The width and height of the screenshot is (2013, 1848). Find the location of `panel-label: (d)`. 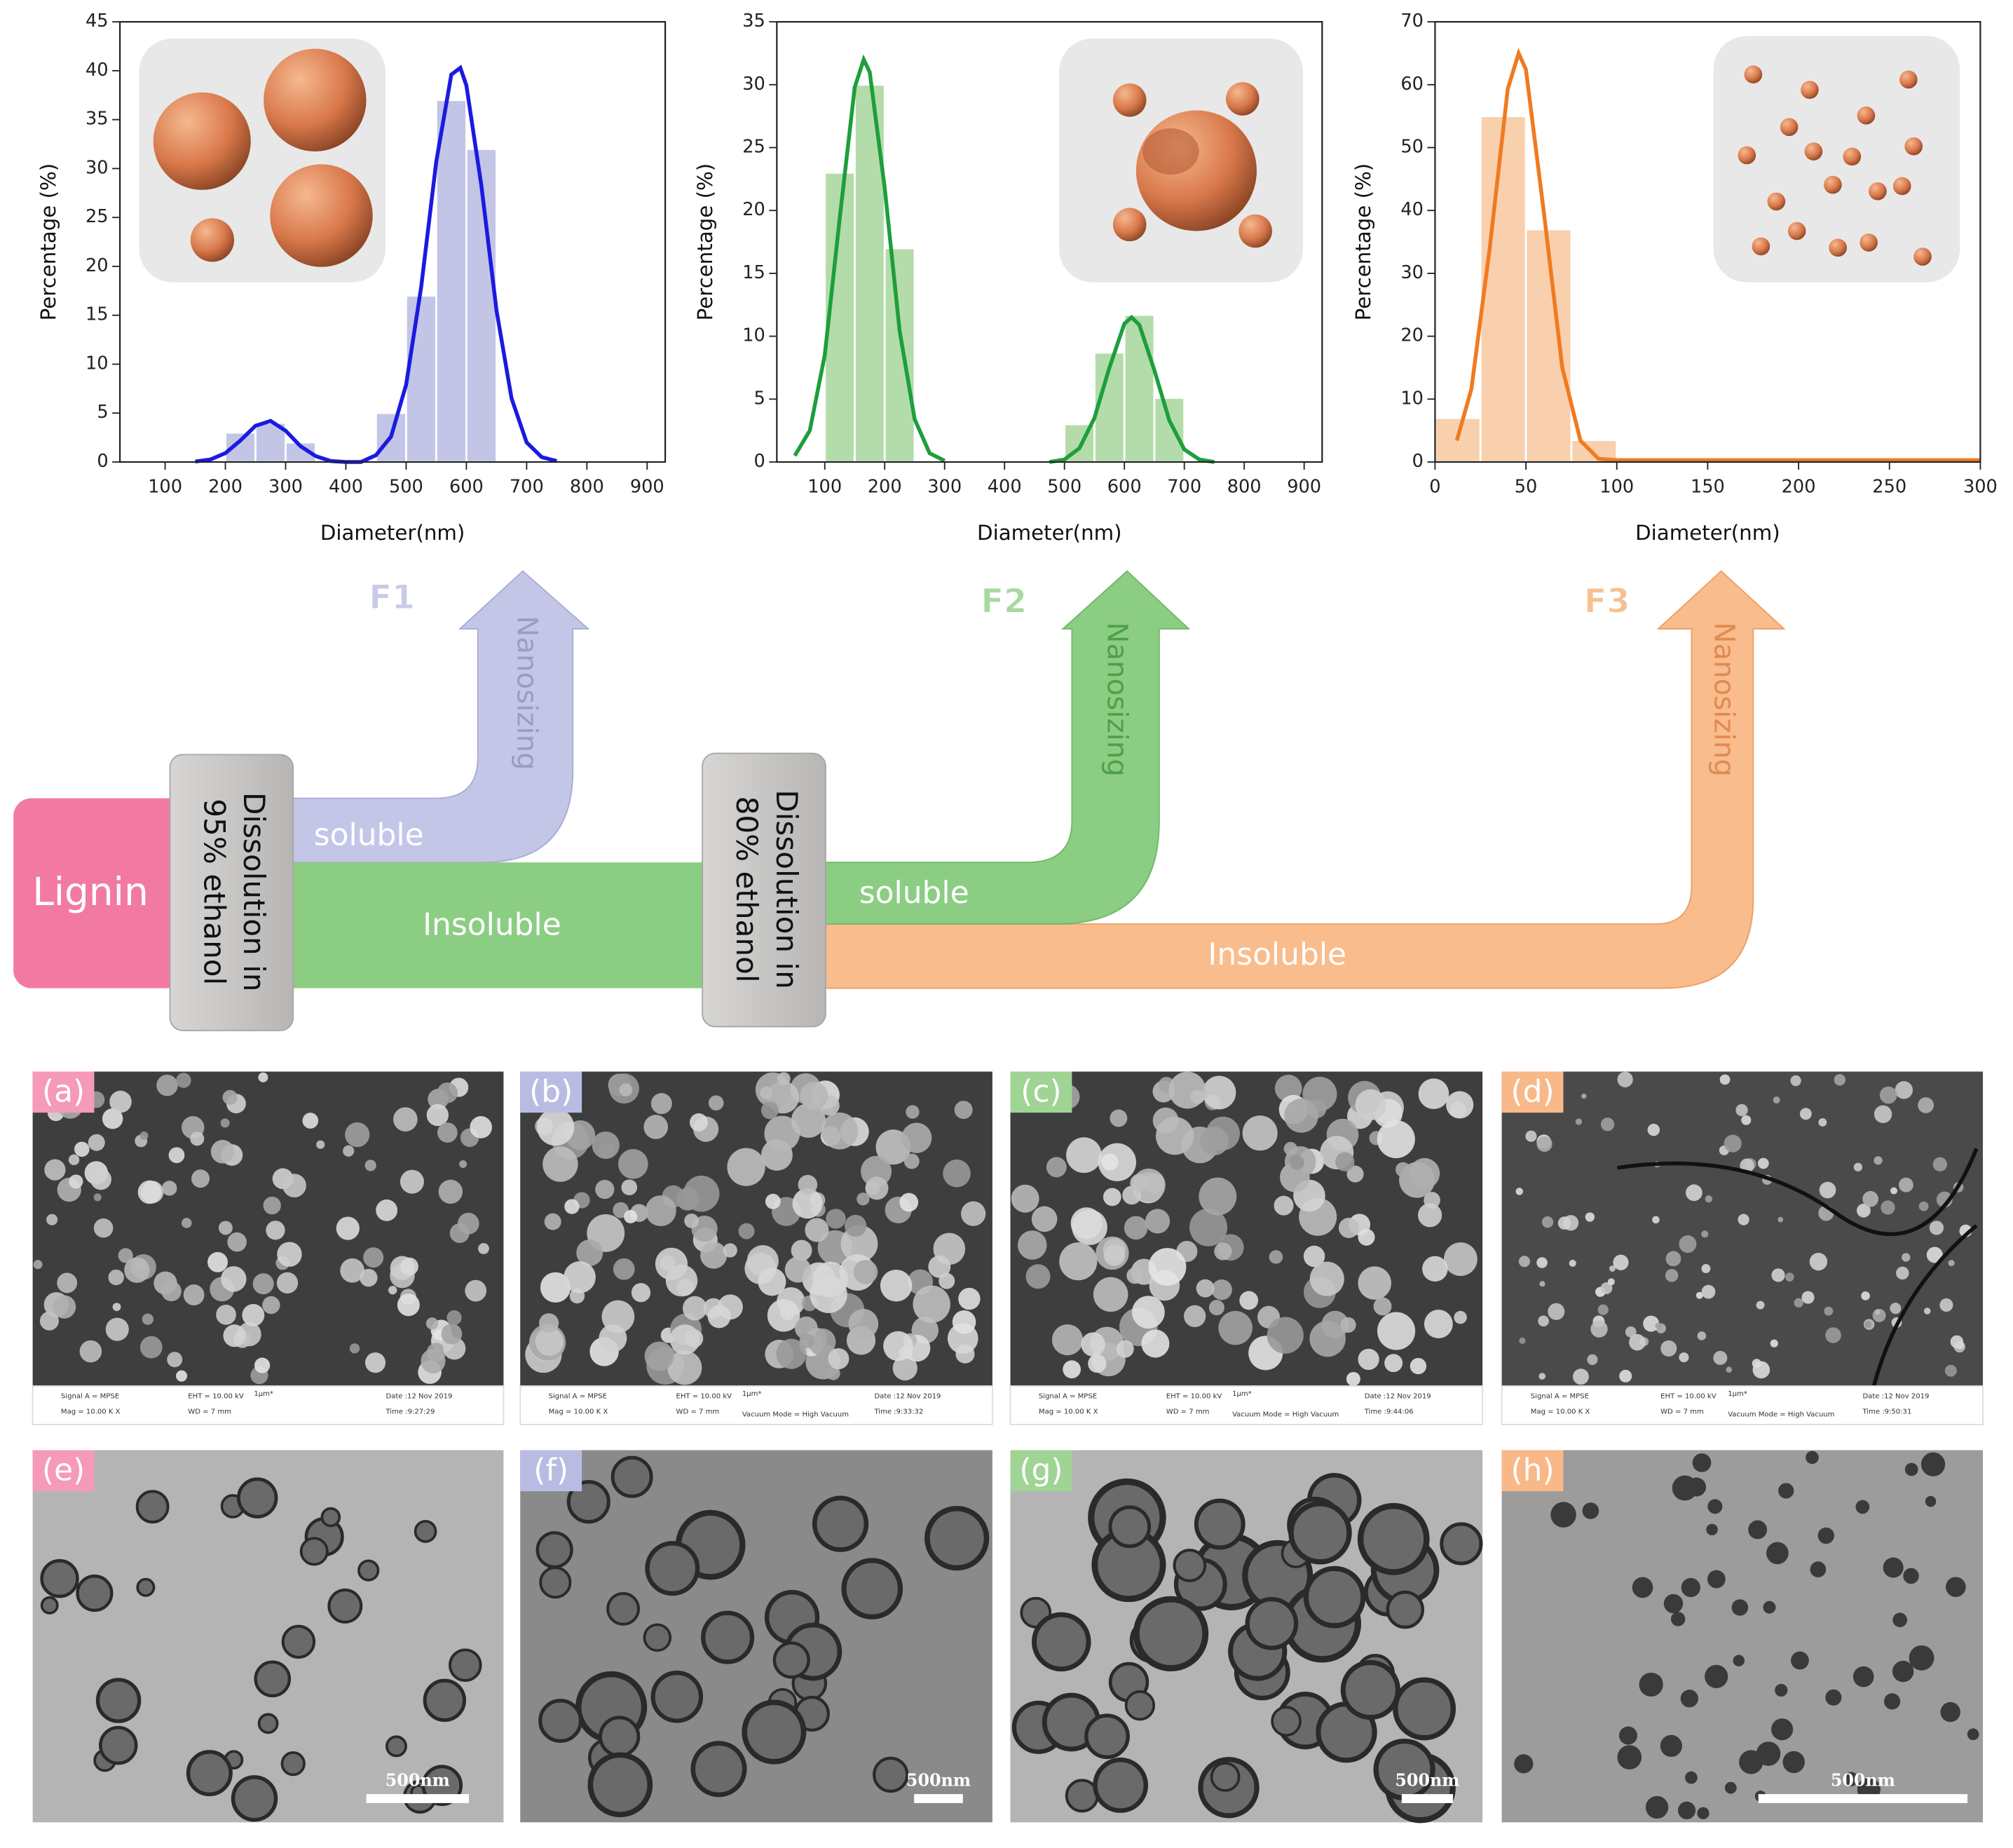

panel-label: (d) is located at coordinates (1532, 1092).